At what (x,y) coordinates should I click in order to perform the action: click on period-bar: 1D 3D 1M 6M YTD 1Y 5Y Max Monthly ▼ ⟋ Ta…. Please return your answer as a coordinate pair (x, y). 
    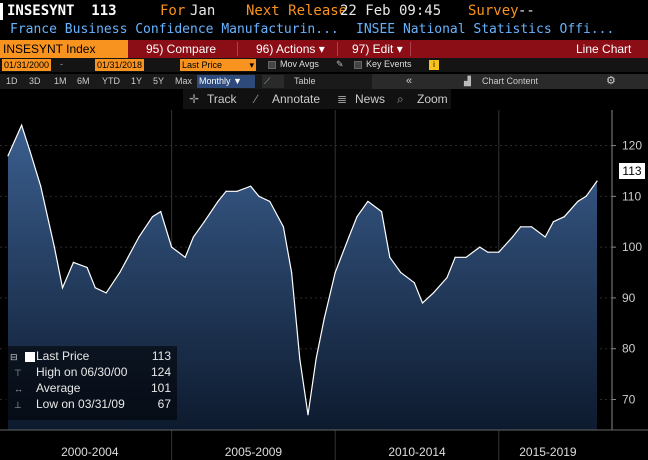
    Looking at the image, I should click on (324, 81).